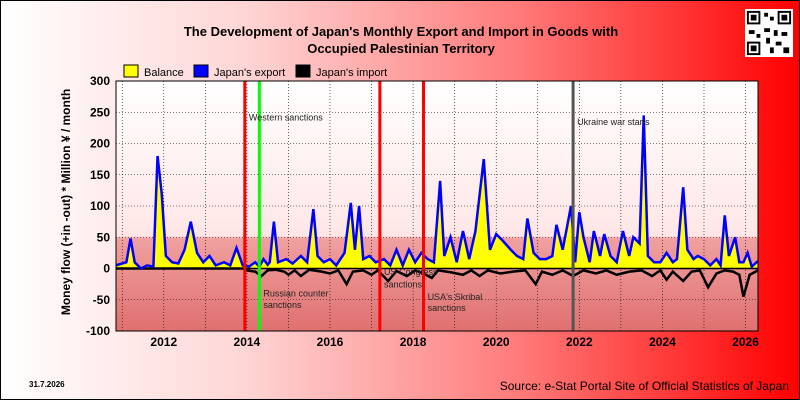  I want to click on x-tick-label: 2022, so click(579, 342).